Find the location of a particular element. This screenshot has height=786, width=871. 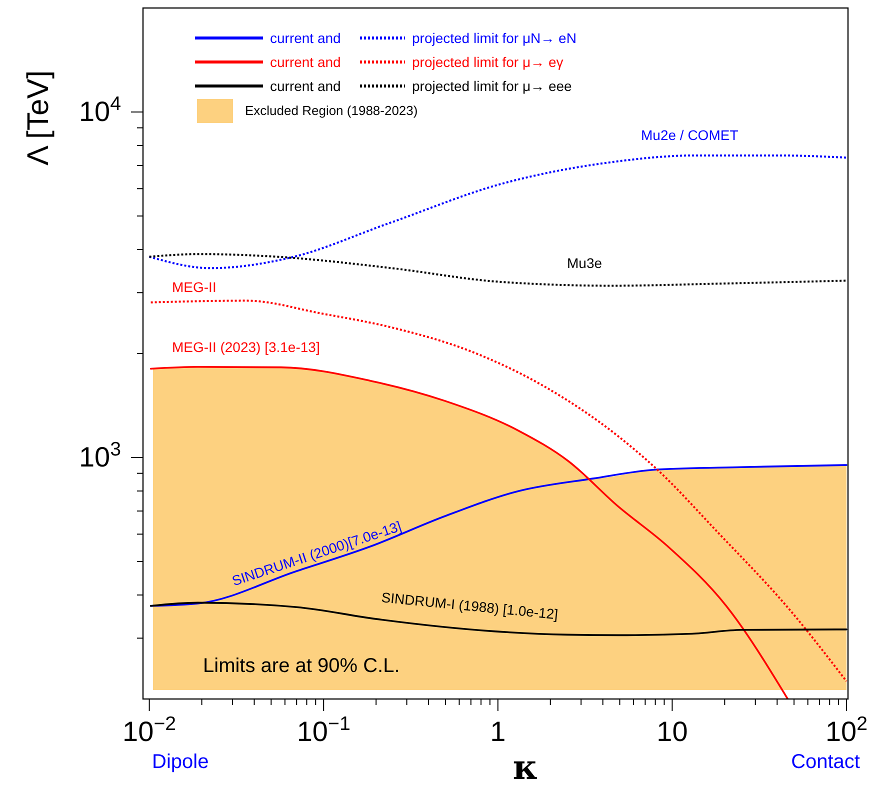

annotation: SINDRUM-I (1988) [1.0e-12] is located at coordinates (469, 605).